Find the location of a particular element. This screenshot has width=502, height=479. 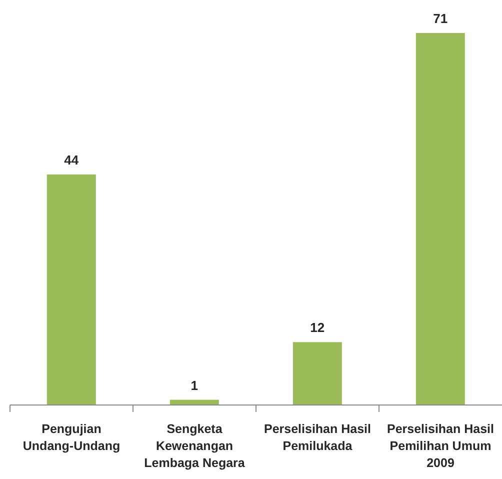

x-tick-label: Perselisihan Hasil Pemilihan Umum 2009 is located at coordinates (440, 446).